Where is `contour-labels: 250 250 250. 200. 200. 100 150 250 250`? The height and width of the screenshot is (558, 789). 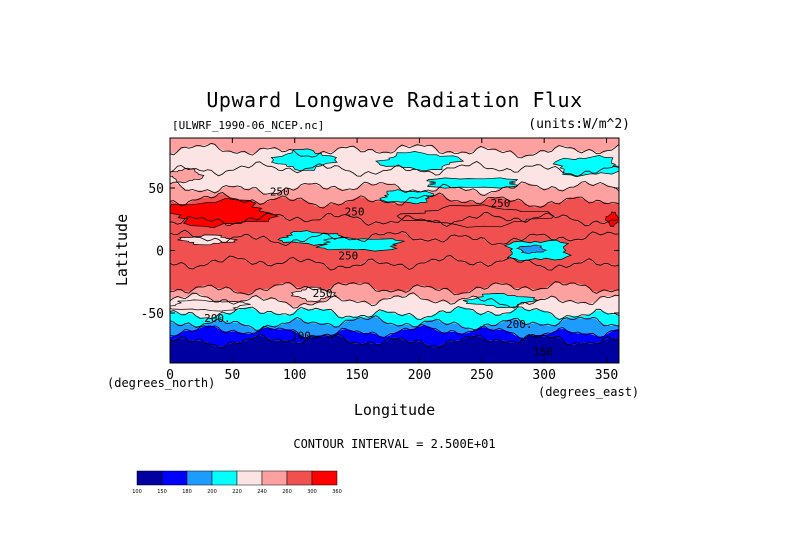
contour-labels: 250 250 250. 200. 200. 100 150 250 250 is located at coordinates (378, 272).